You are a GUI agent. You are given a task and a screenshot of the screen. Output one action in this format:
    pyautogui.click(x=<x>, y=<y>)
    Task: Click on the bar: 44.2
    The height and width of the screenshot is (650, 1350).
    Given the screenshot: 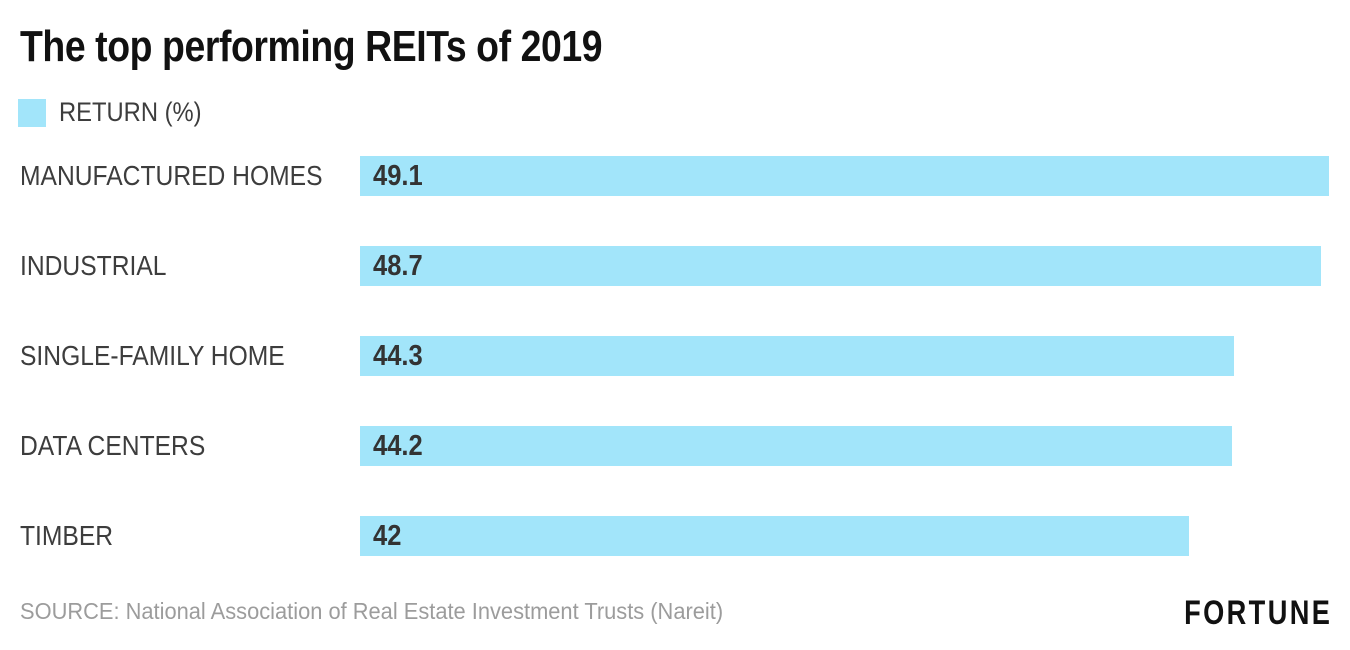 What is the action you would take?
    pyautogui.click(x=796, y=446)
    